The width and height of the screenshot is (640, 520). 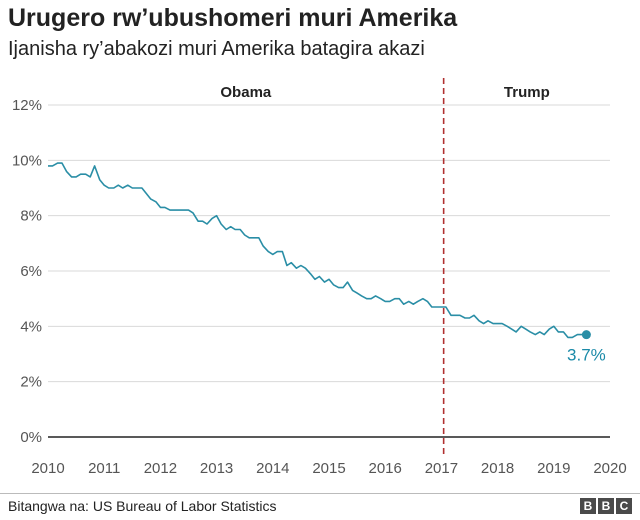 I want to click on x-tick-label: 2012, so click(x=160, y=468).